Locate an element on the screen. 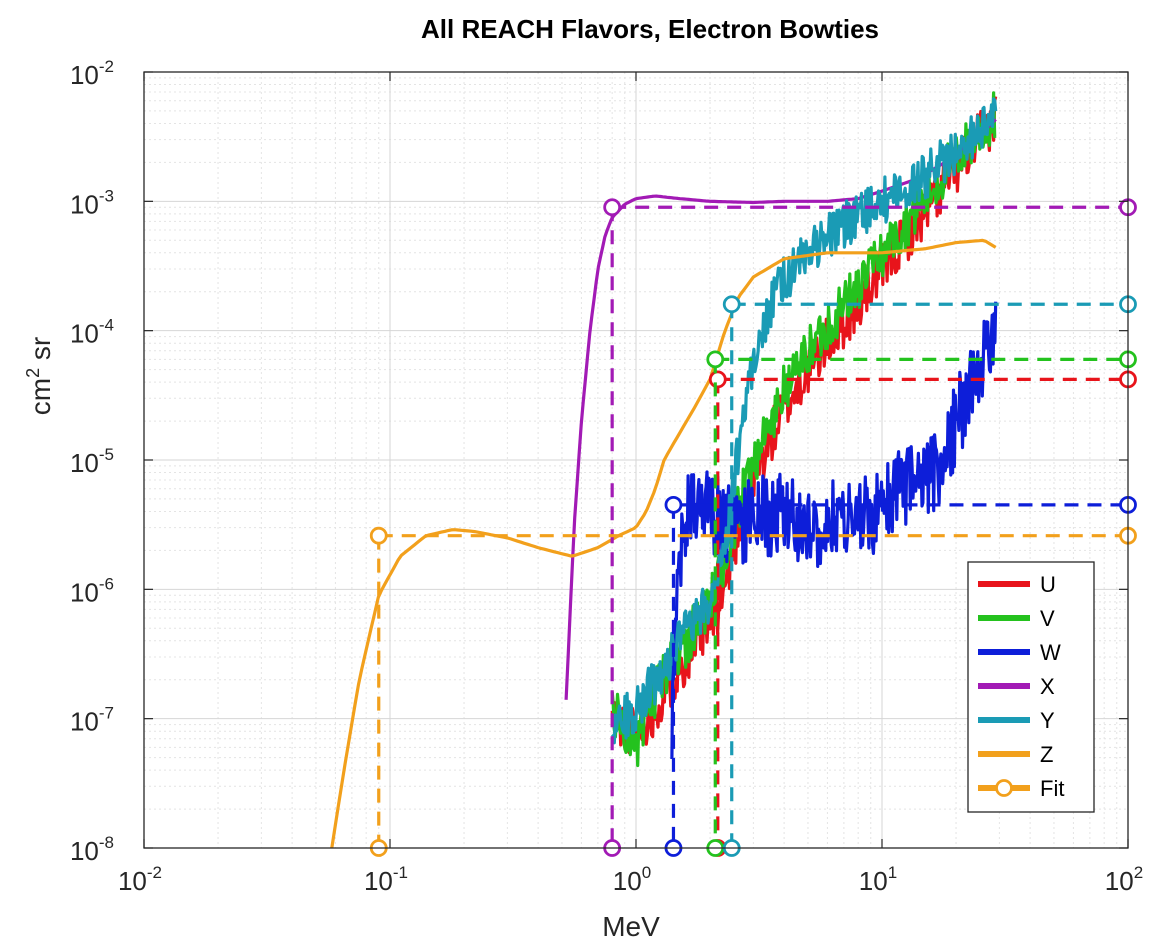 The image size is (1158, 944). y-tick-label-exp: -4 is located at coordinates (106, 325).